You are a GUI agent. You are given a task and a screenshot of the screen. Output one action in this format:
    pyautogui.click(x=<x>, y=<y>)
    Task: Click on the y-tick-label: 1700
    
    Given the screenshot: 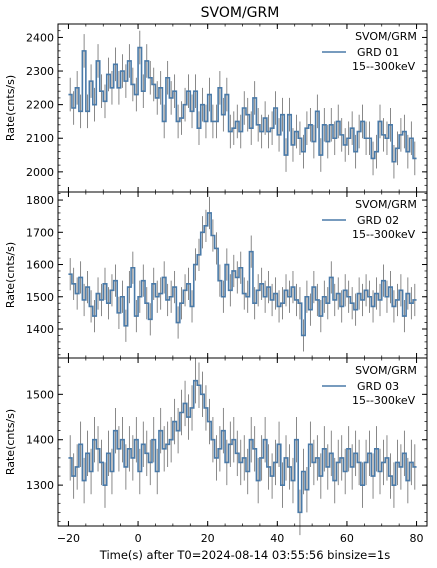 What is the action you would take?
    pyautogui.click(x=40, y=232)
    